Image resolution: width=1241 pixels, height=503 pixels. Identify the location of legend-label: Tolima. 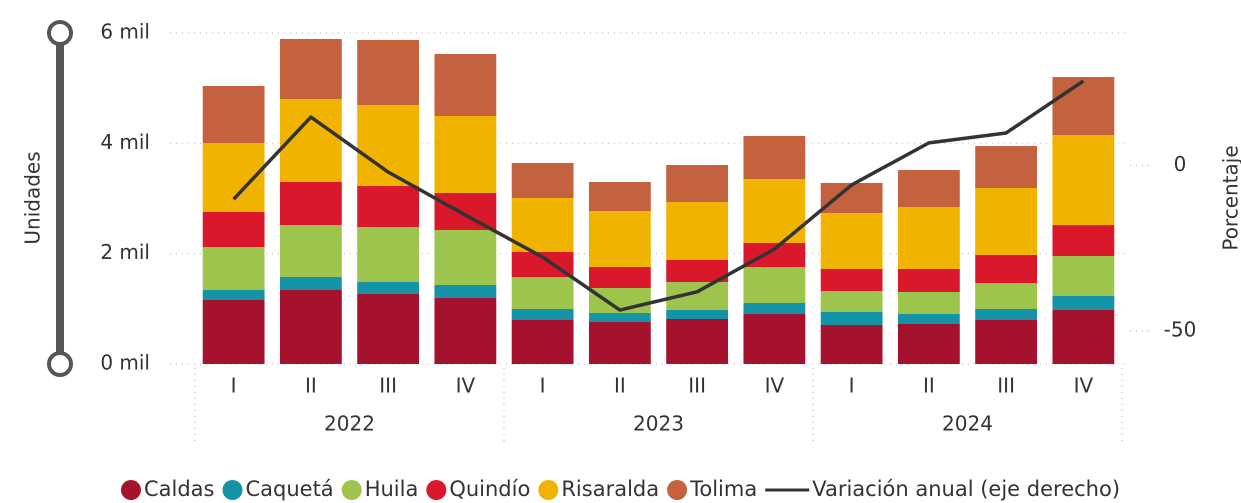
(723, 489).